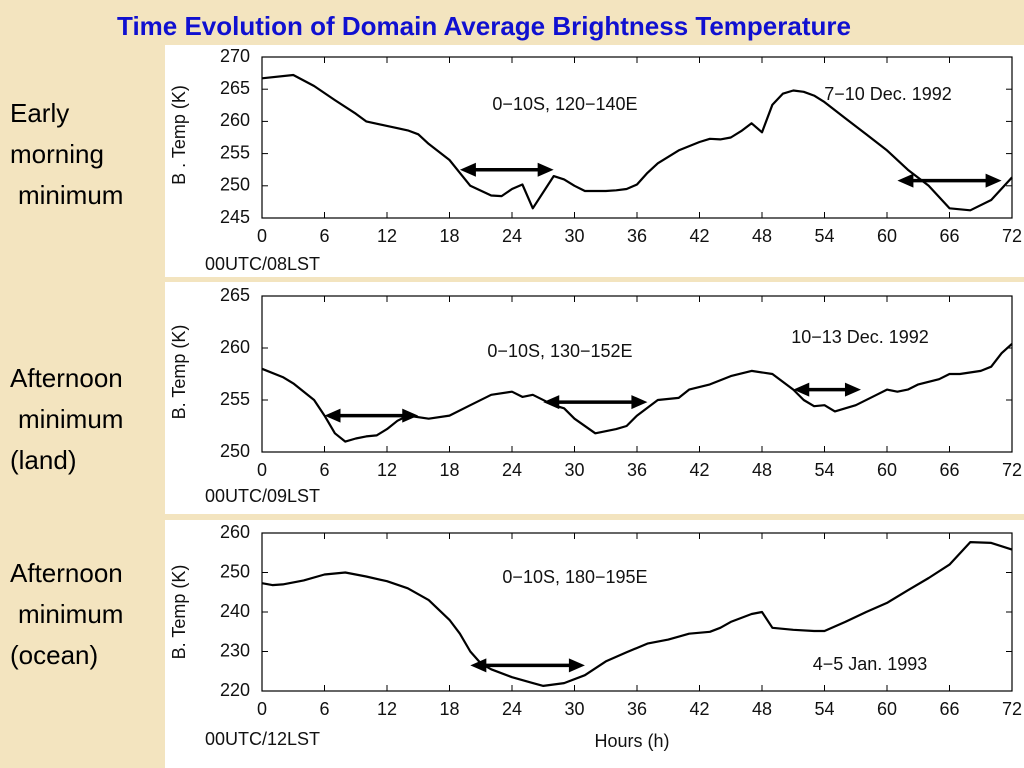 The image size is (1024, 768). Describe the element at coordinates (262, 264) in the screenshot. I see `x-sublabel: 00UTC/08LST` at that location.